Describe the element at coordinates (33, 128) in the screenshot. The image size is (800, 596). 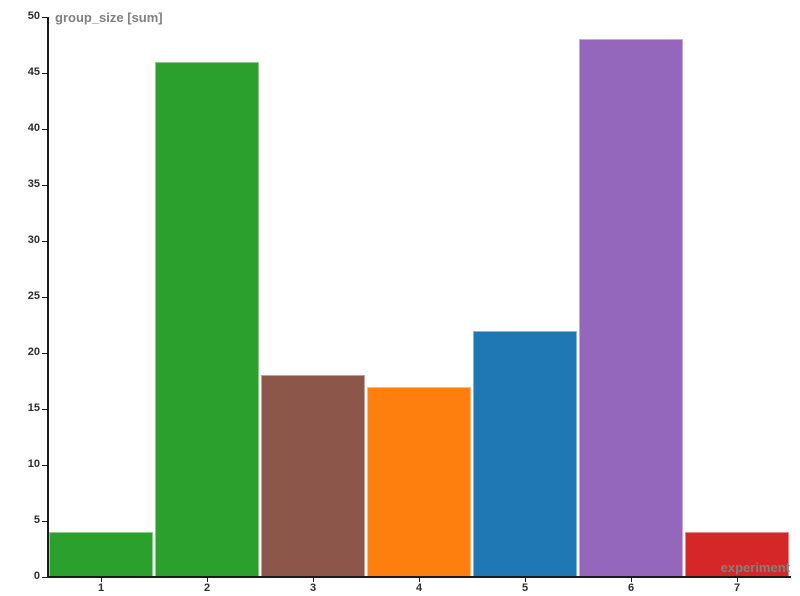
I see `y-tick-label: 40` at that location.